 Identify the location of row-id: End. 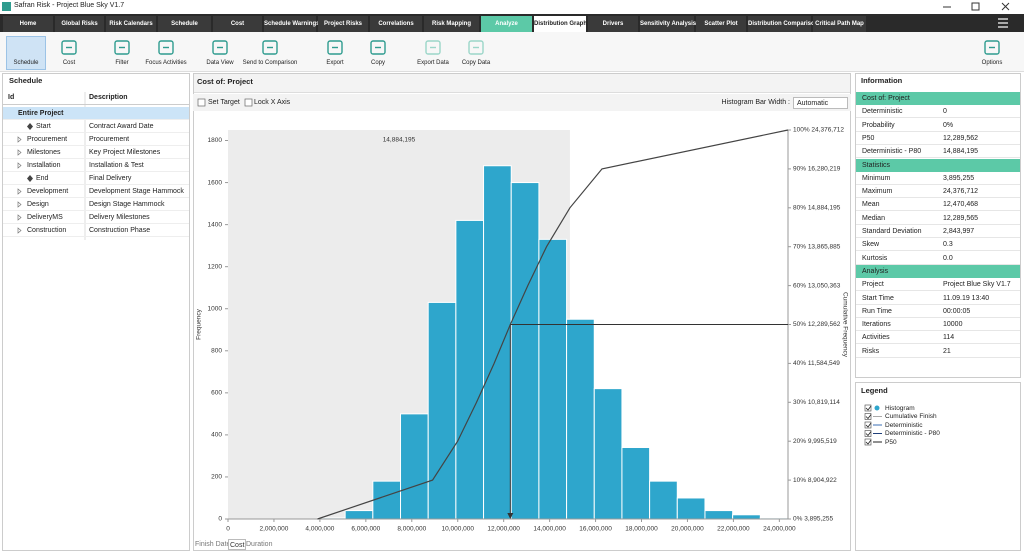
(42, 178).